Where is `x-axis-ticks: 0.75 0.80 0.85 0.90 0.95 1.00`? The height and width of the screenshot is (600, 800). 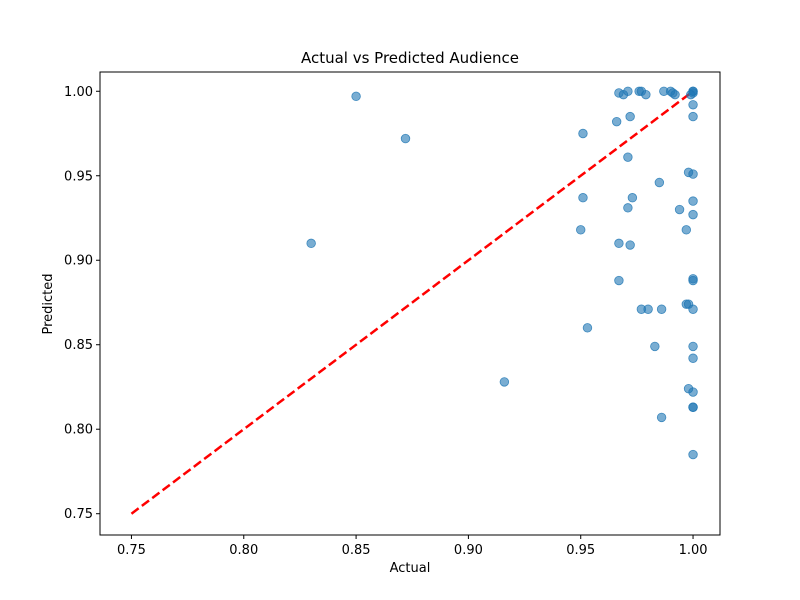 x-axis-ticks: 0.75 0.80 0.85 0.90 0.95 1.00 is located at coordinates (412, 546).